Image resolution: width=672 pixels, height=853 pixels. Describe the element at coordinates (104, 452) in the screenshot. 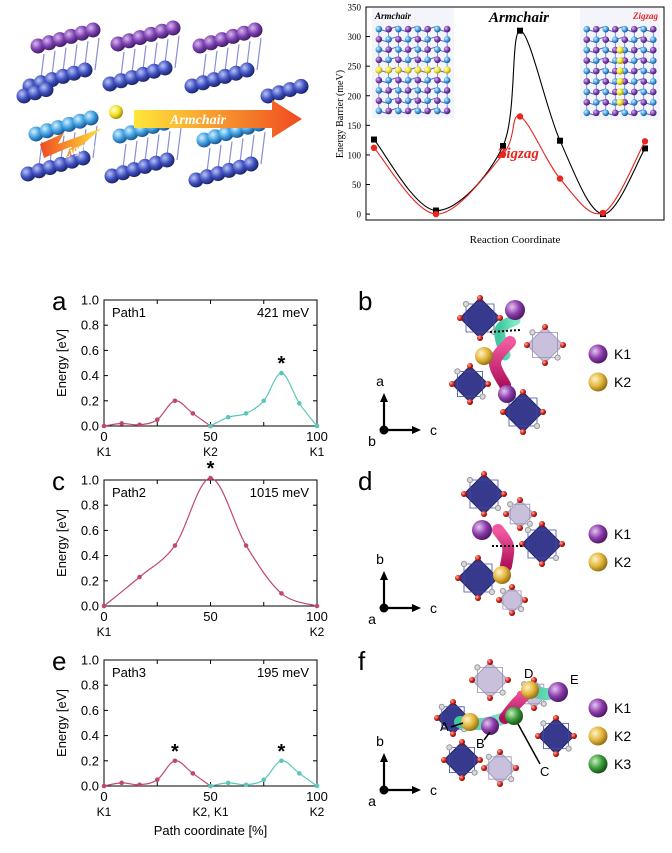

I see `x-endpoint-label: K1` at that location.